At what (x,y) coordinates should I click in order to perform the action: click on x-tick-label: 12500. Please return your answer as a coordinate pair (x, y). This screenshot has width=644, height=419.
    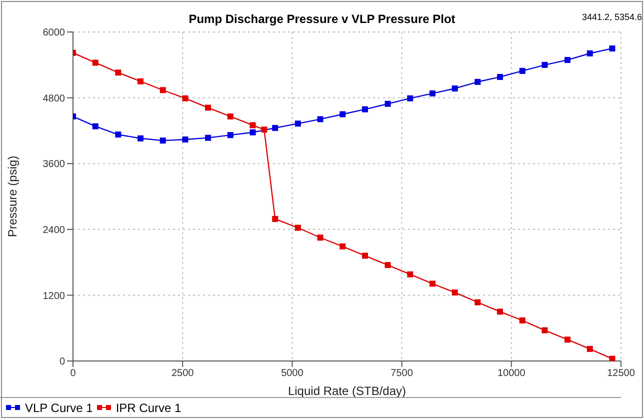
    Looking at the image, I should click on (621, 374).